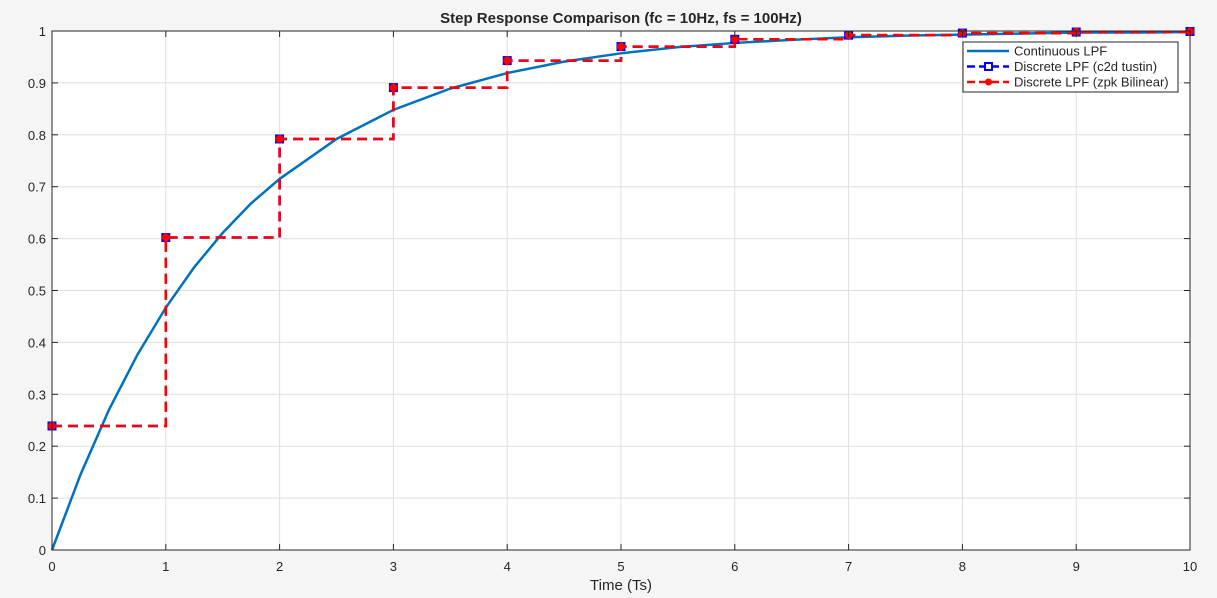  I want to click on y-tick-label: 0.4, so click(37, 342).